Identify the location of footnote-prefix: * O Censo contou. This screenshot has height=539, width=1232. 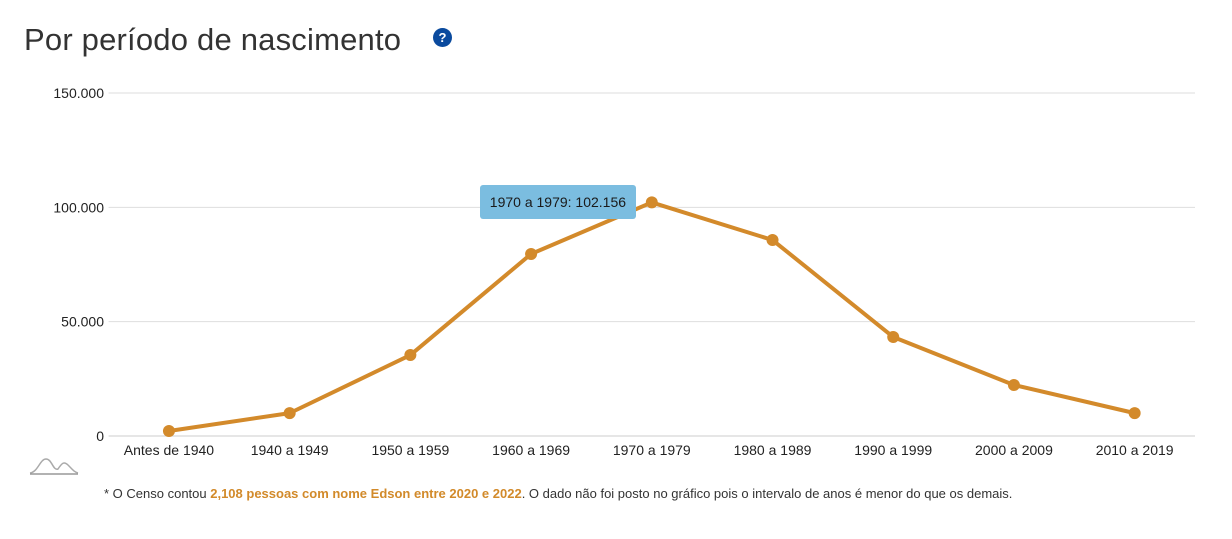
(157, 493).